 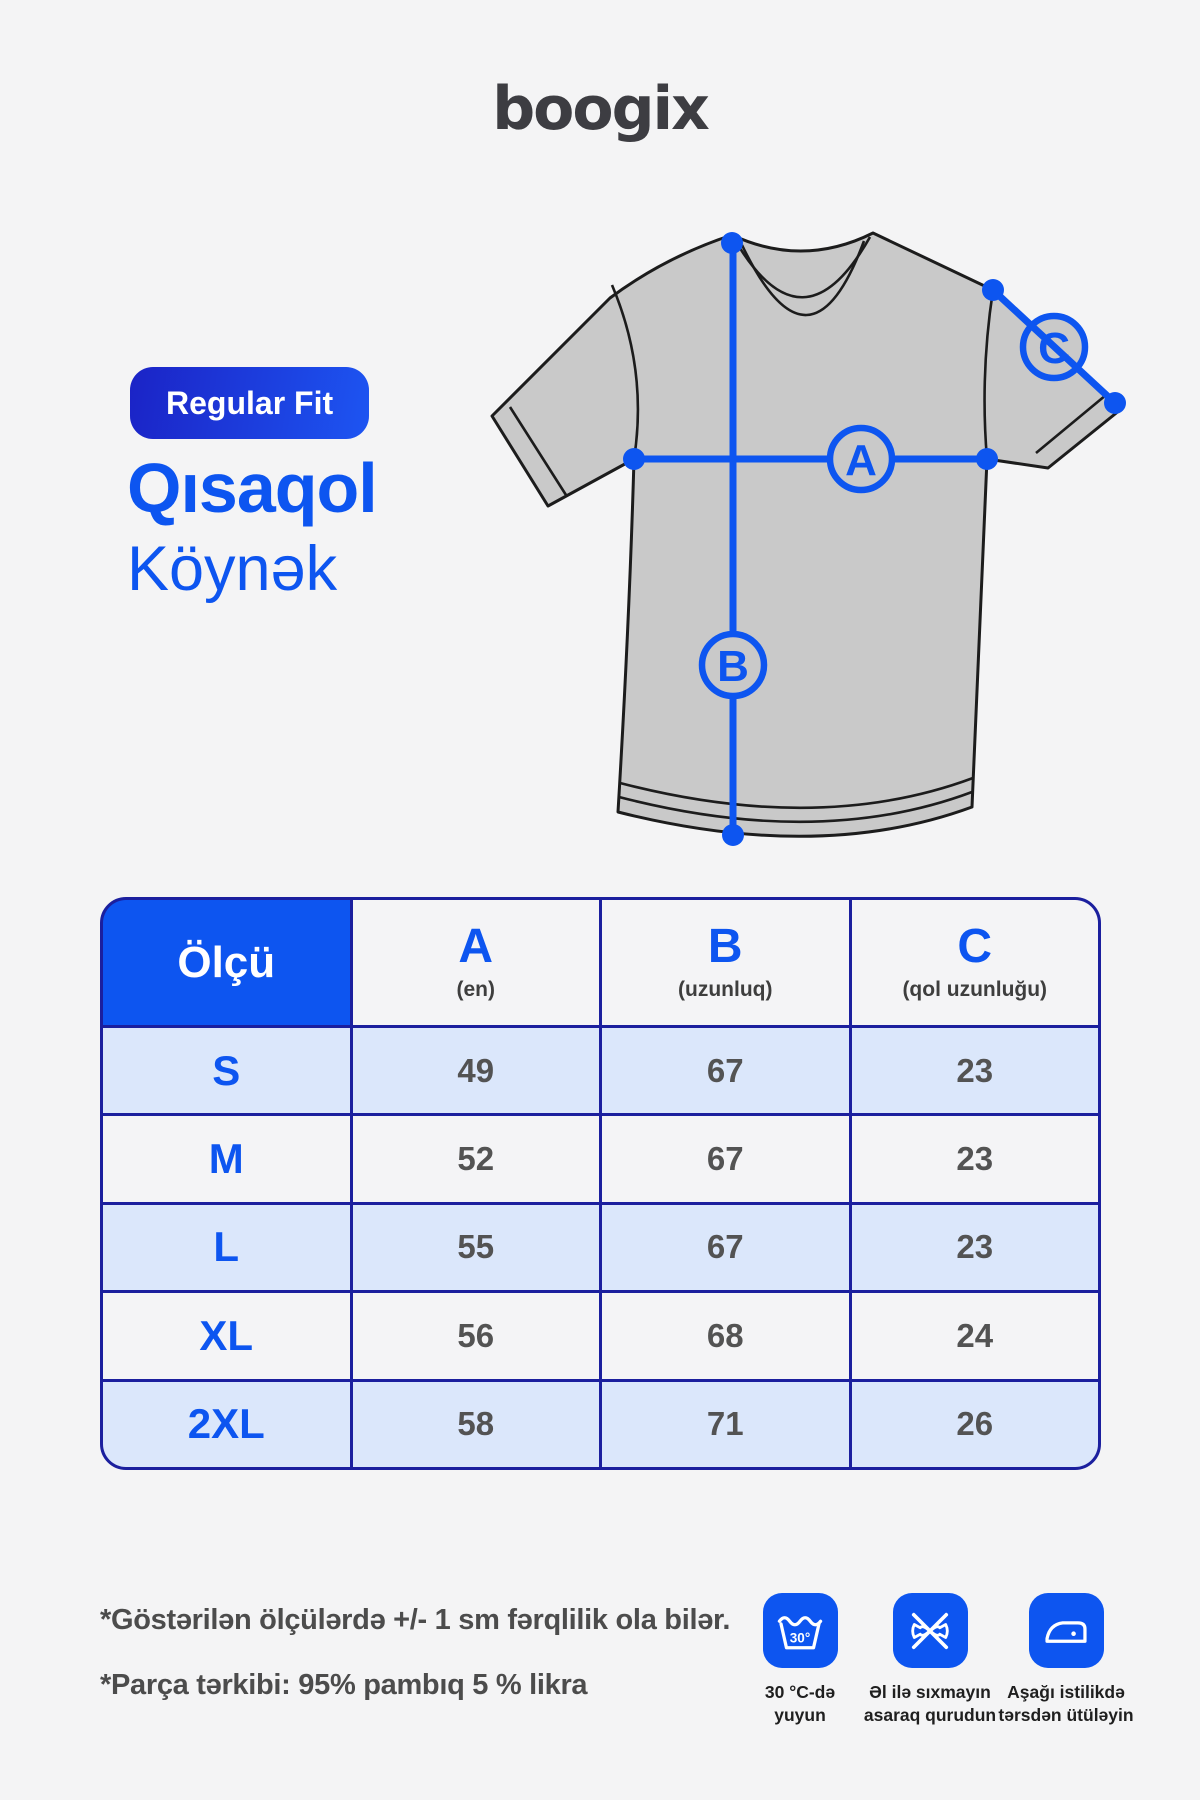 I want to click on header-sub-a: (en), so click(x=476, y=989).